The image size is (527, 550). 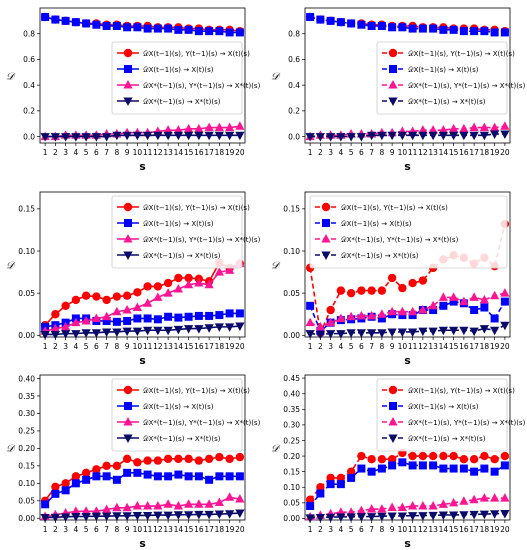 I want to click on x-tick-label: 4, so click(x=340, y=529).